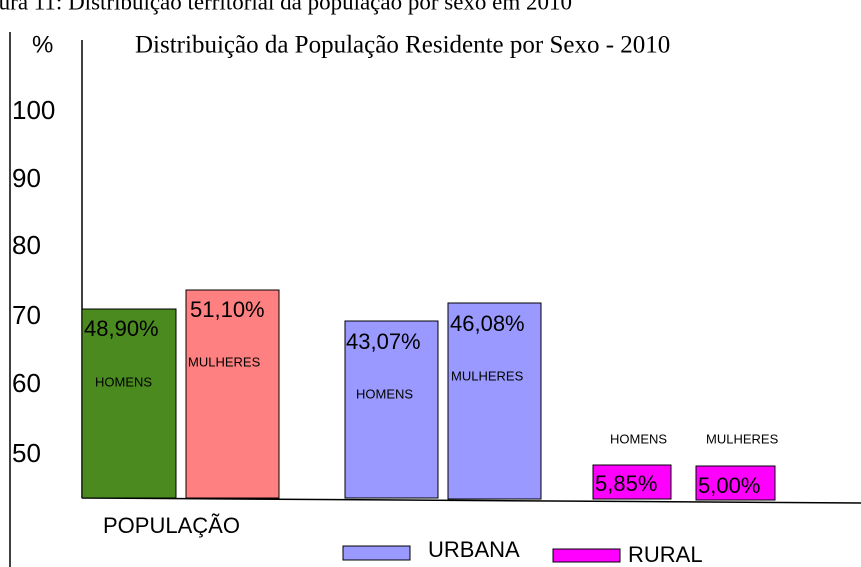  I want to click on group-label: POPULAÇÃO, so click(171, 525).